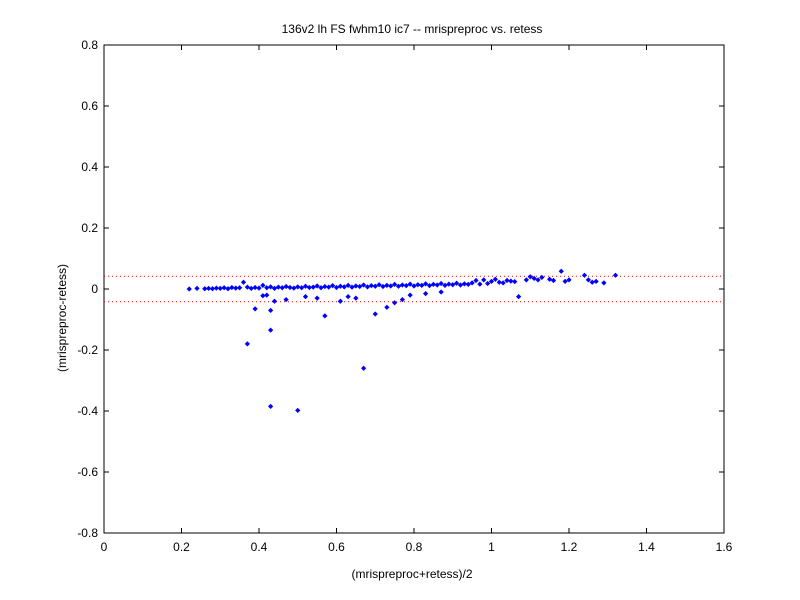 The height and width of the screenshot is (600, 800). Describe the element at coordinates (89, 45) in the screenshot. I see `y-tick-label: 0.8` at that location.